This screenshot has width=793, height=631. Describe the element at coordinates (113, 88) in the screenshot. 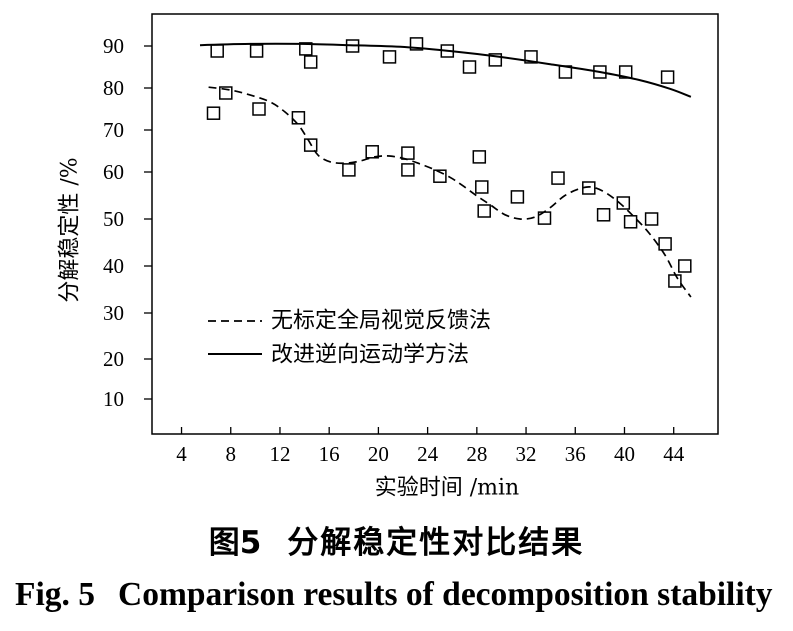

I see `y-tick-label: 80` at that location.